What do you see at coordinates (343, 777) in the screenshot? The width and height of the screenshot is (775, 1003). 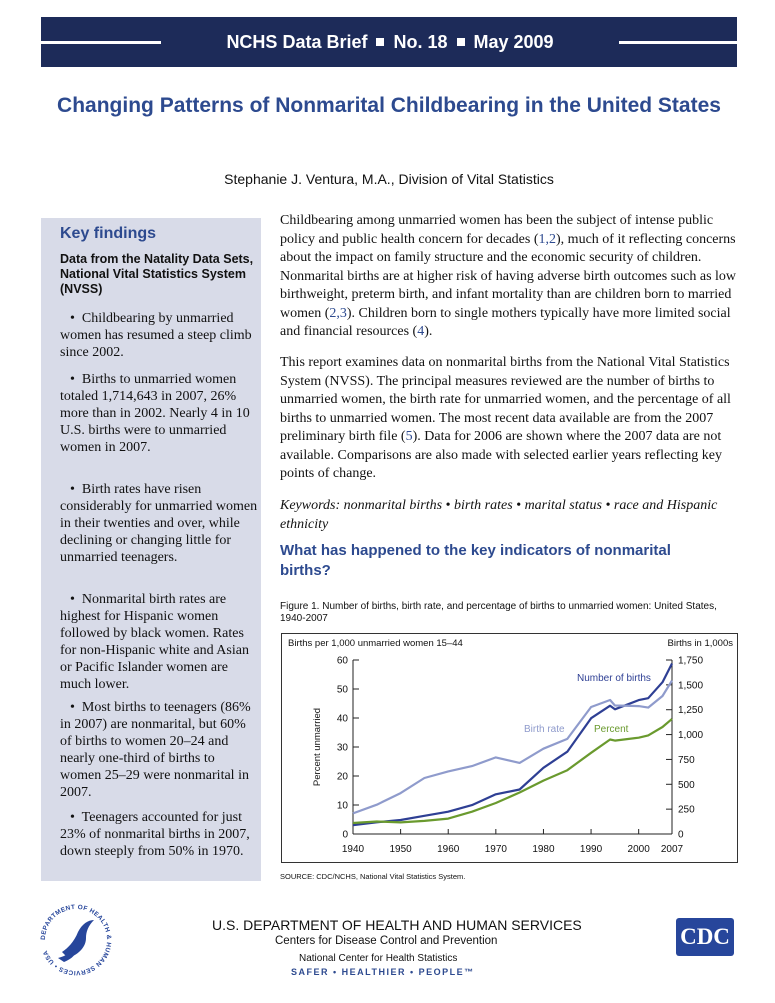 I see `y-tick-label-left: 20` at bounding box center [343, 777].